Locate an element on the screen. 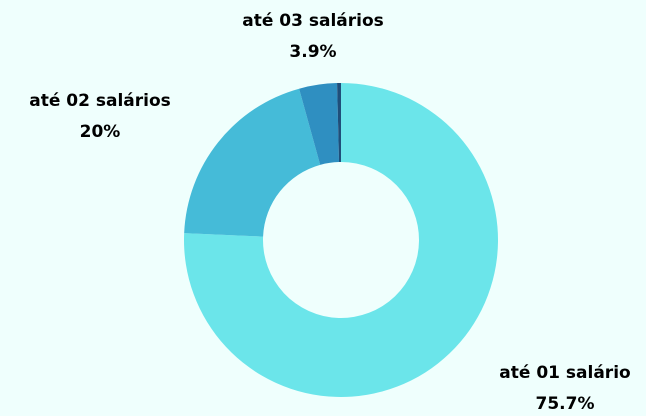 The image size is (646, 416). slice-label: até 01 salário is located at coordinates (564, 373).